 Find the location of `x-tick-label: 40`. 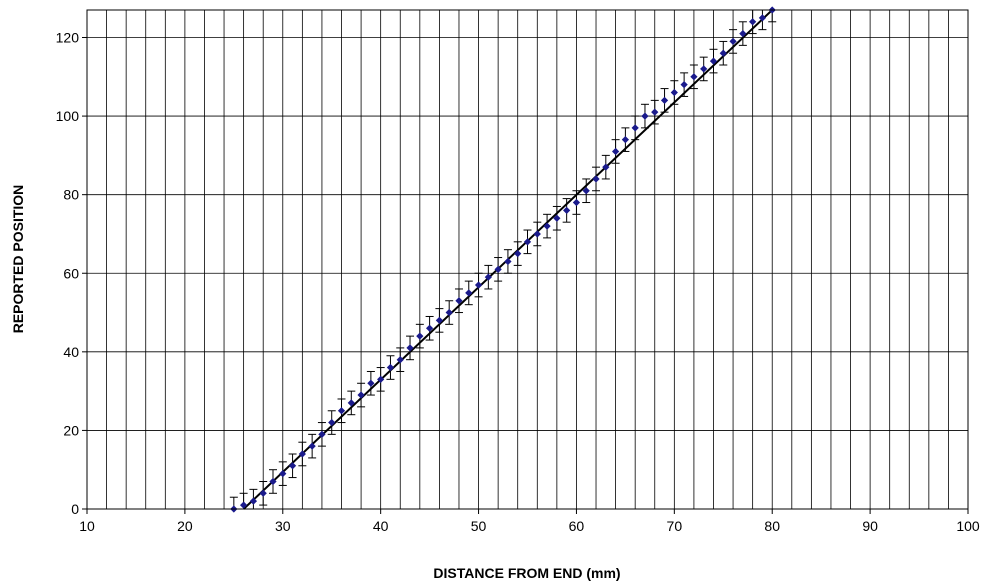

x-tick-label: 40 is located at coordinates (381, 526).